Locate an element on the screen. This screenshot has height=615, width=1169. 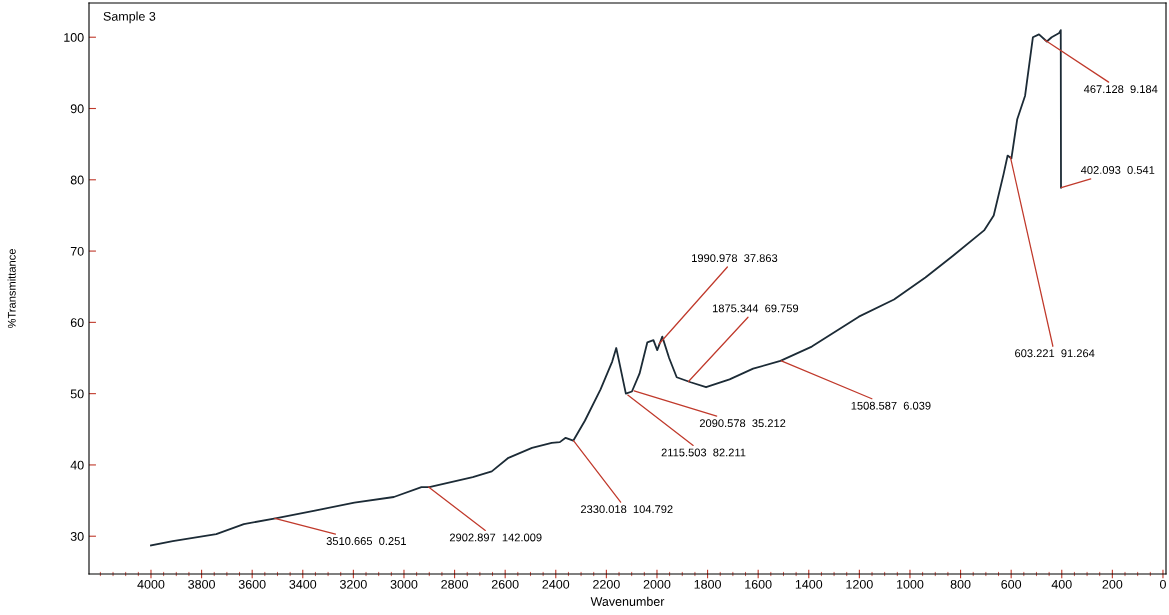
x-tick-label: 1200 is located at coordinates (859, 584).